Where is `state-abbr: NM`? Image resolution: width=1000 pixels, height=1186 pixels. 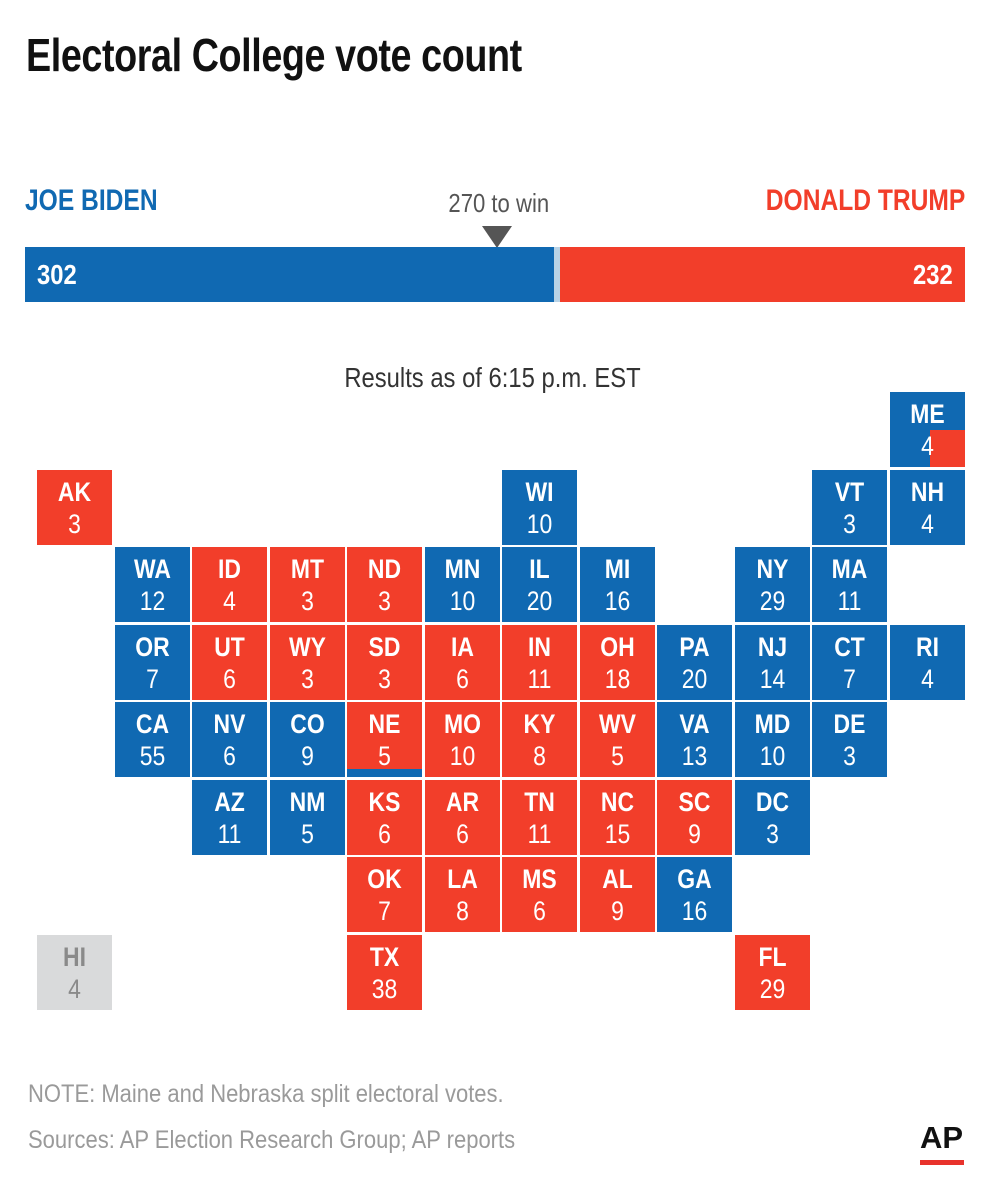
state-abbr: NM is located at coordinates (307, 802).